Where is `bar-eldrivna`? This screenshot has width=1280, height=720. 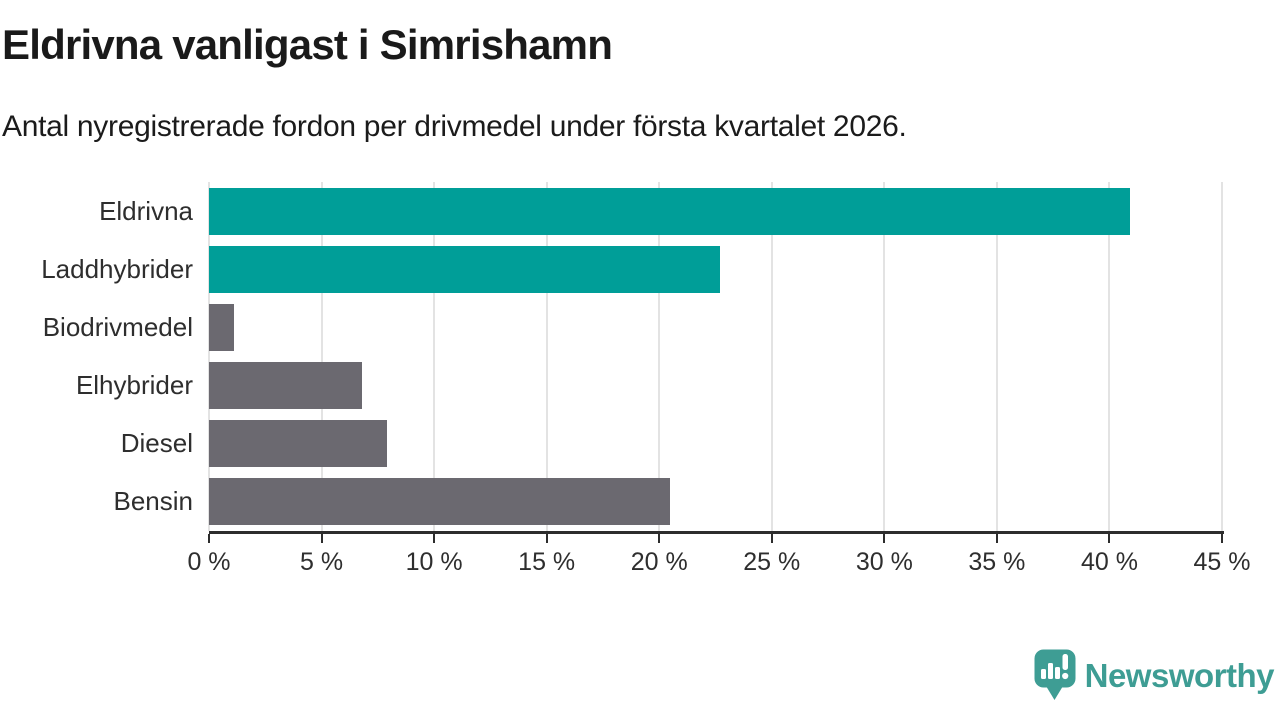
bar-eldrivna is located at coordinates (669, 211).